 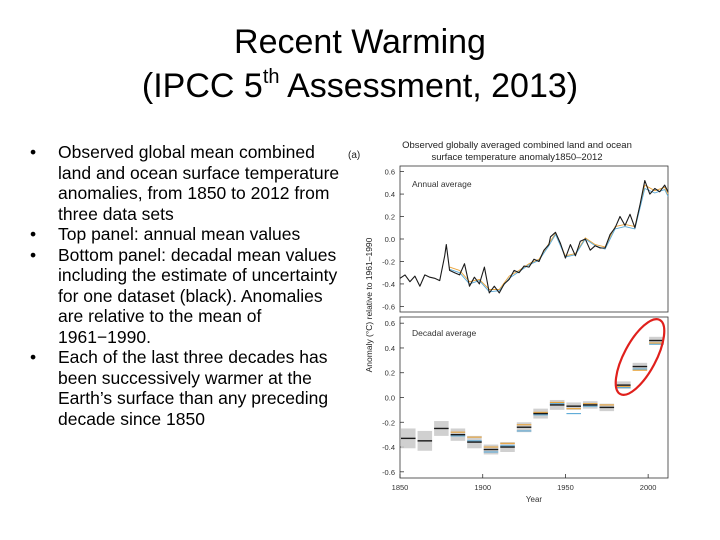 I want to click on title-line-2-pre: (IPCC 5, so click(x=202, y=86).